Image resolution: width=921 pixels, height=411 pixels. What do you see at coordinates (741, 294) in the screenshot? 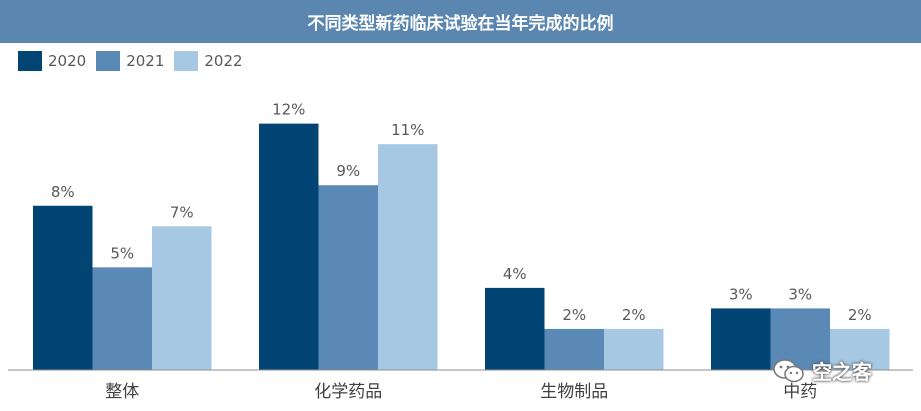
I see `data-label-2020-3: 3%` at bounding box center [741, 294].